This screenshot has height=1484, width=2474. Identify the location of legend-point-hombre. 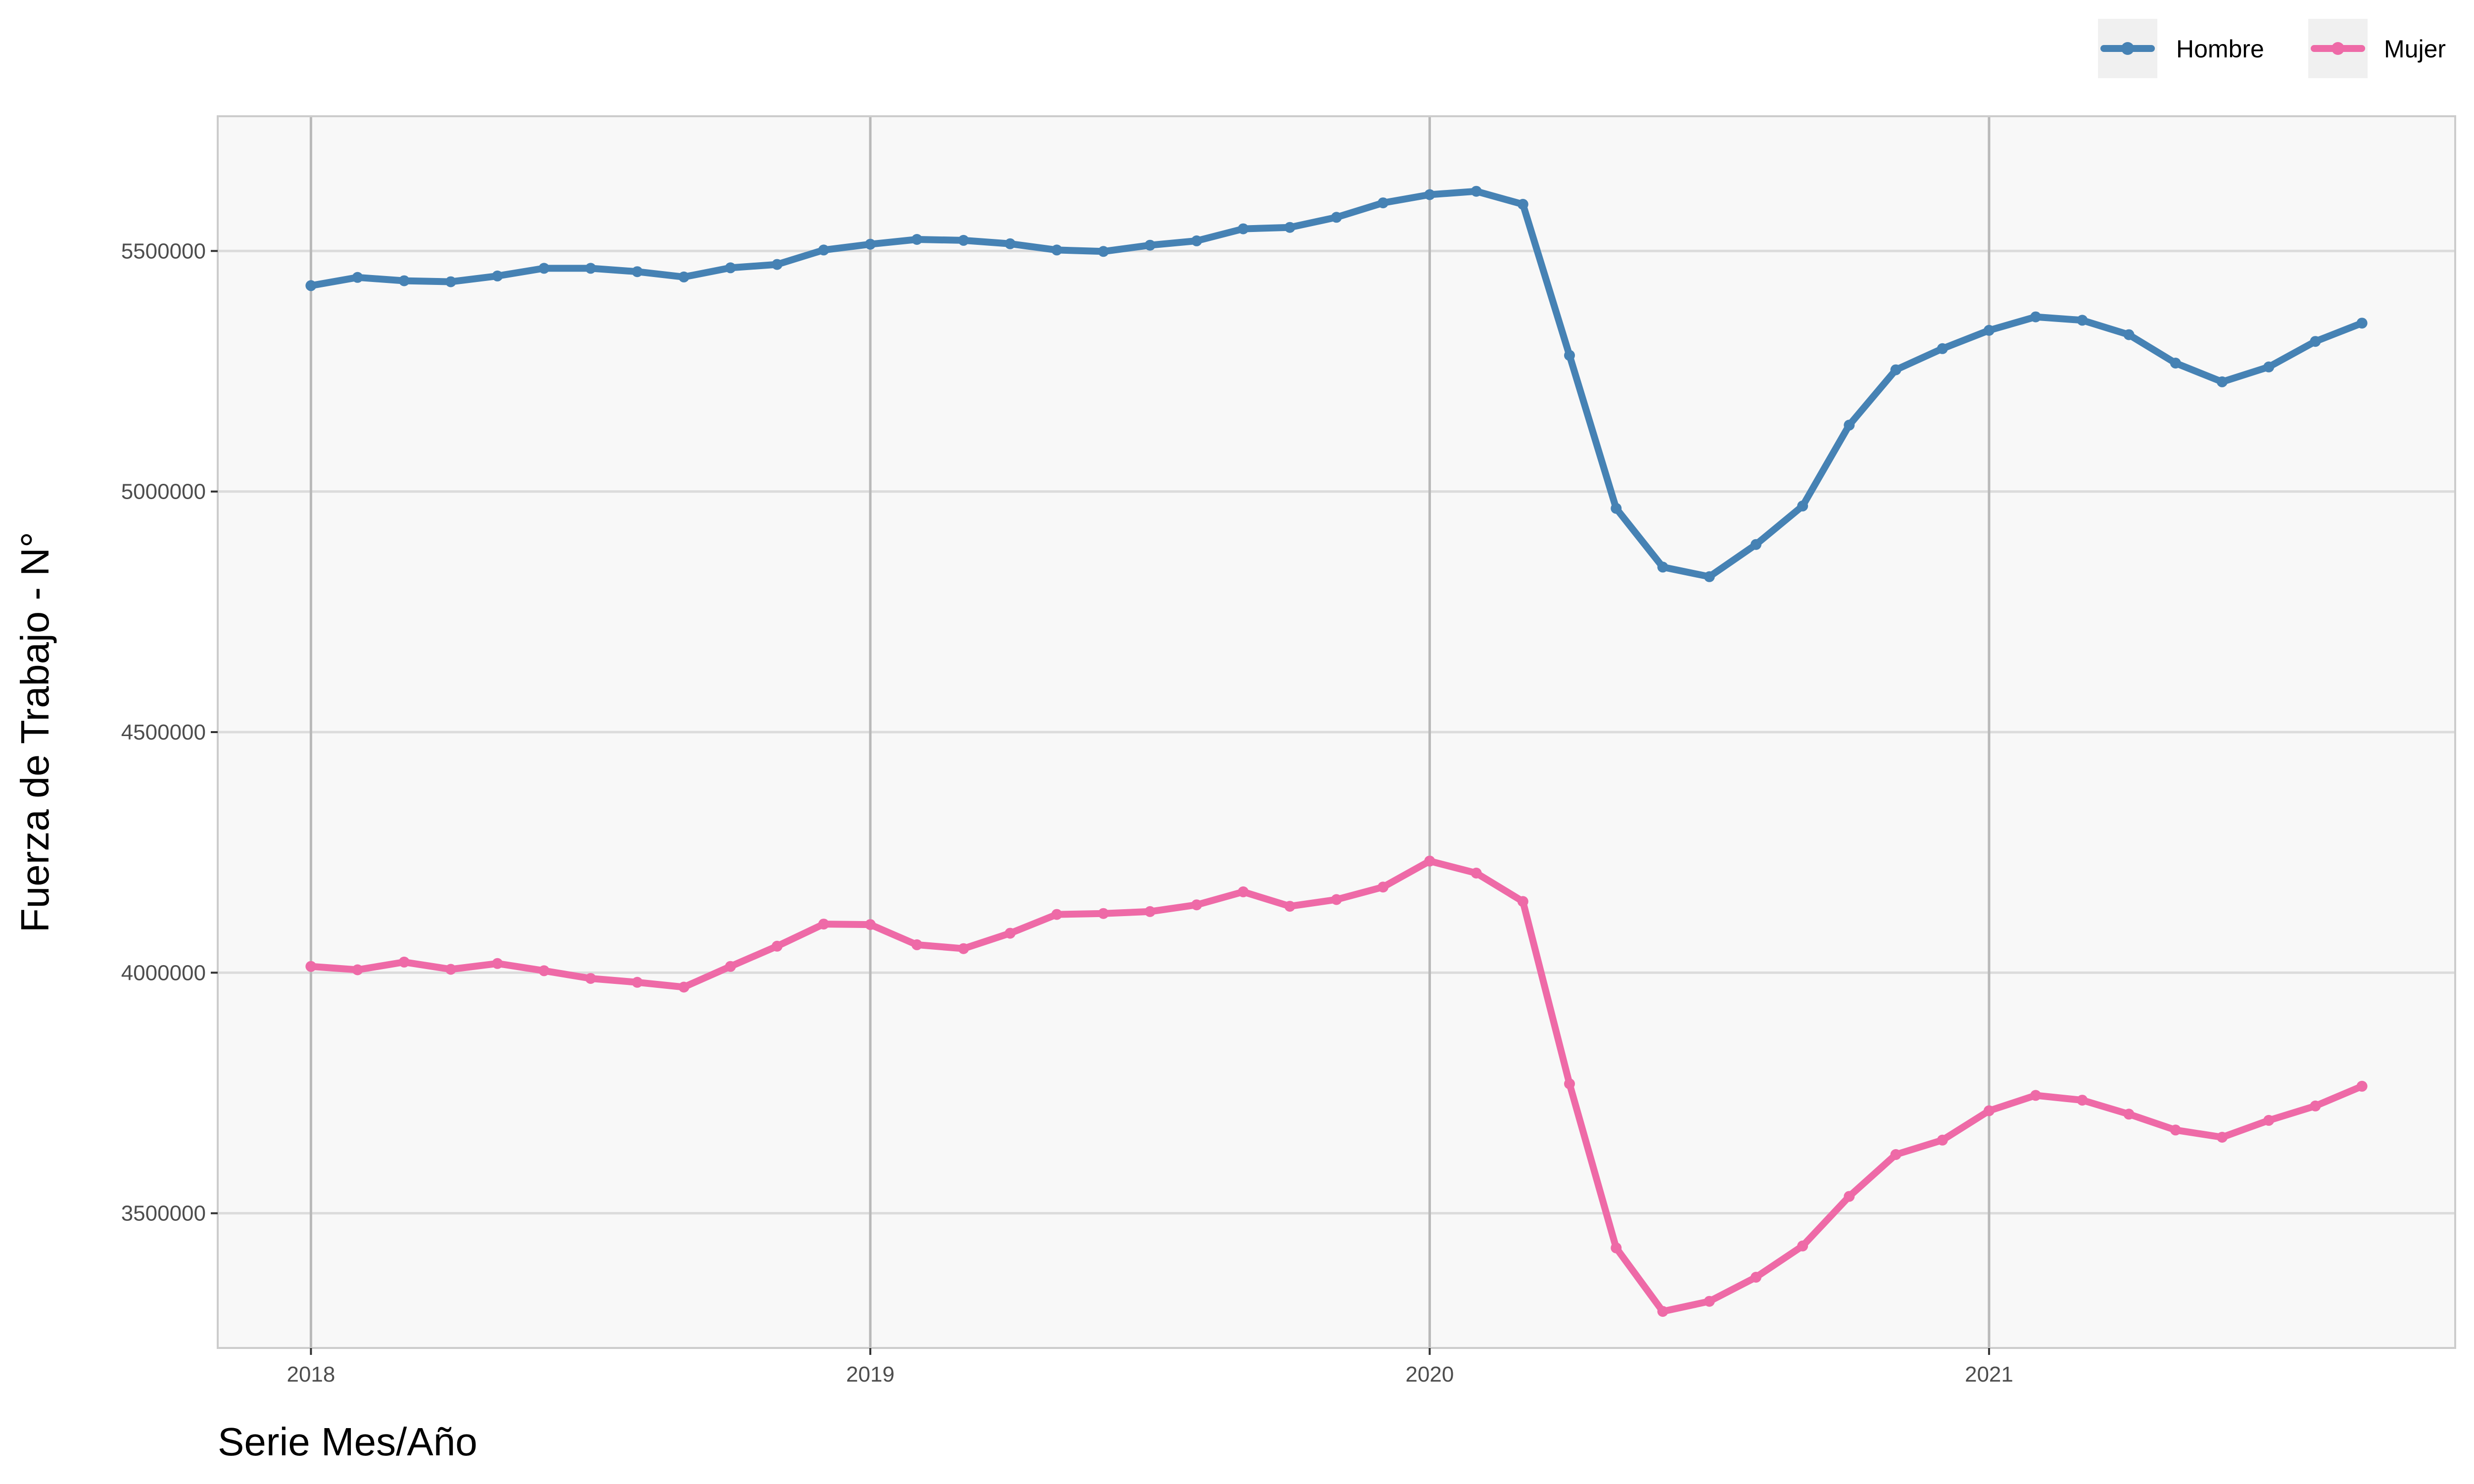
(2128, 48).